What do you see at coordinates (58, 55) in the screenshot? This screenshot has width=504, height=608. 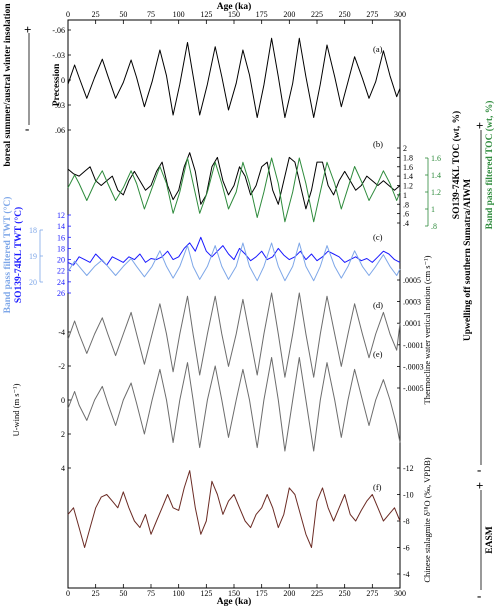 I see `y-tick-label: -.03` at bounding box center [58, 55].